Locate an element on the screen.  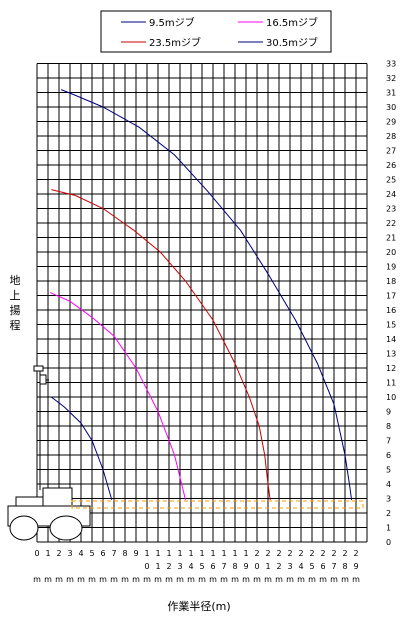
legend-label: 30.5mジブ is located at coordinates (292, 42).